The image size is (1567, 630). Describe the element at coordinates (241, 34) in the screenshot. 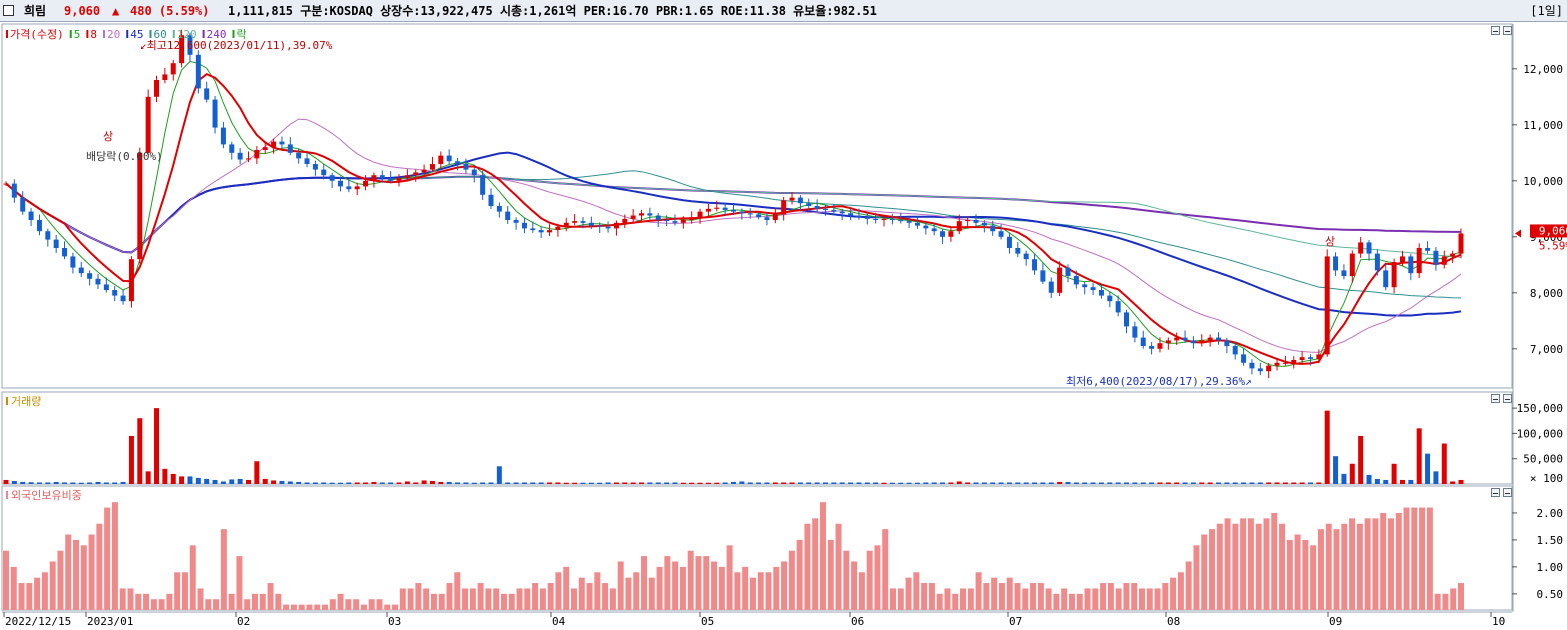

I see `legend-8-label: 락` at that location.